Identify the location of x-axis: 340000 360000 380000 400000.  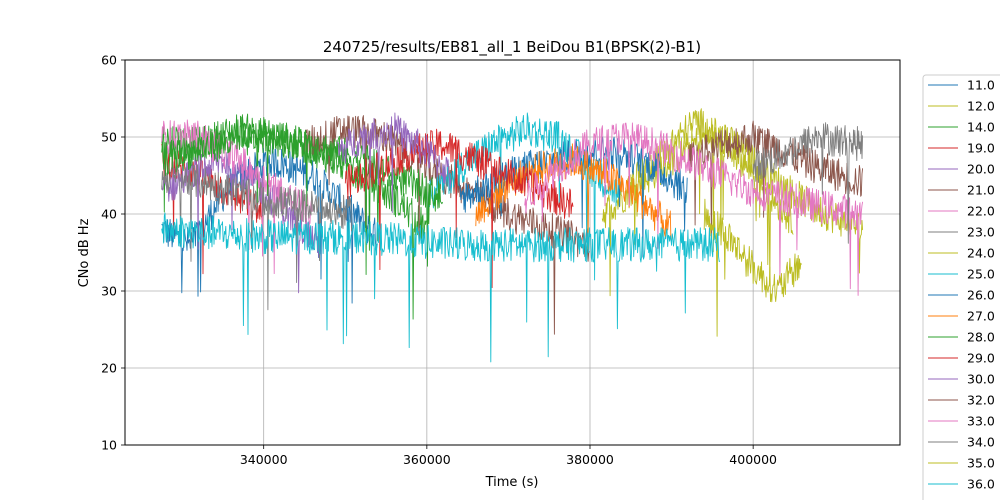
(508, 456).